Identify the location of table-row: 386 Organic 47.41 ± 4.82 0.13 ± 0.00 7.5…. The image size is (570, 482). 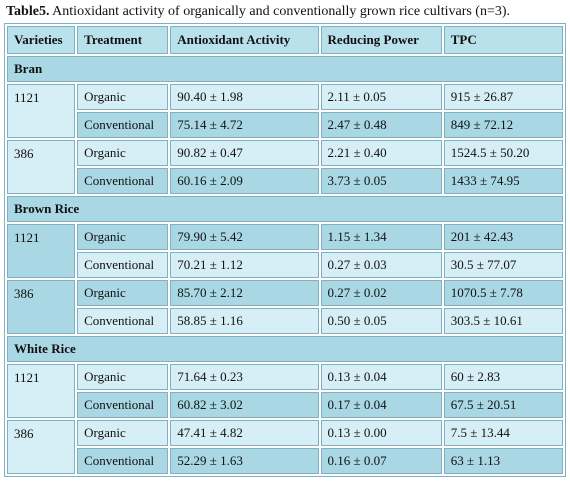
(285, 447).